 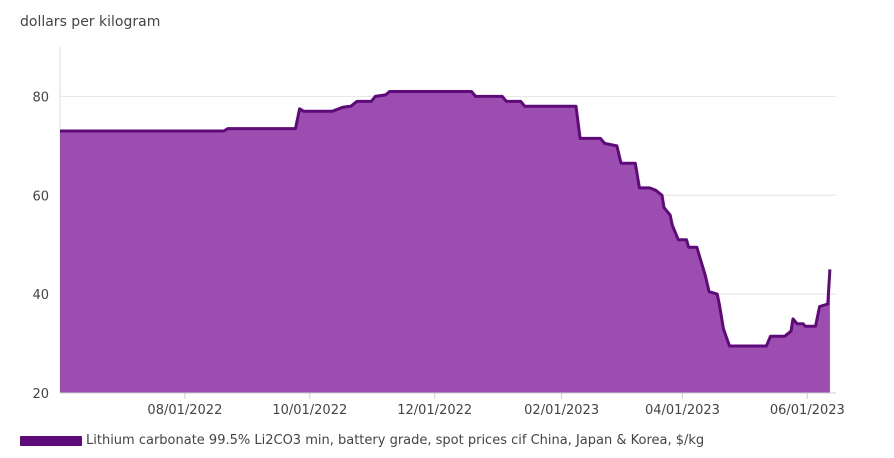 What do you see at coordinates (434, 410) in the screenshot?
I see `x-tick-label: 12/01/2022` at bounding box center [434, 410].